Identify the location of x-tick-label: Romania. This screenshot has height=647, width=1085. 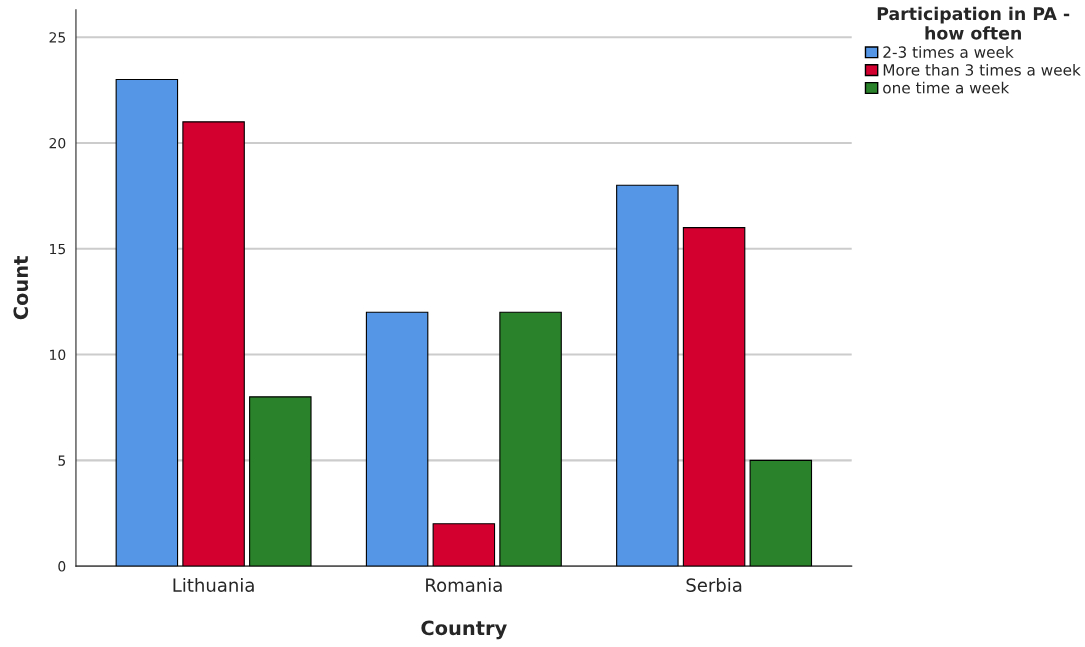
(464, 584).